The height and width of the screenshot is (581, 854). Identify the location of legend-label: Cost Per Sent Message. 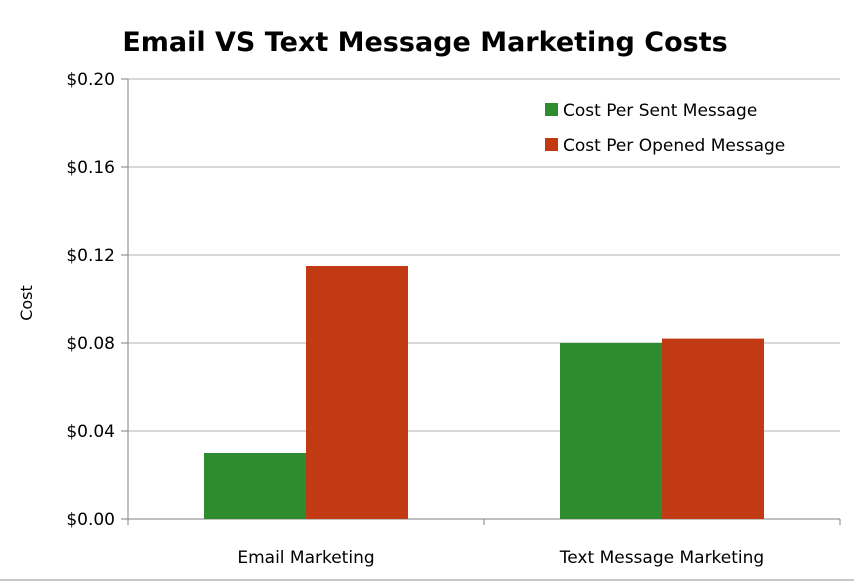
(660, 111).